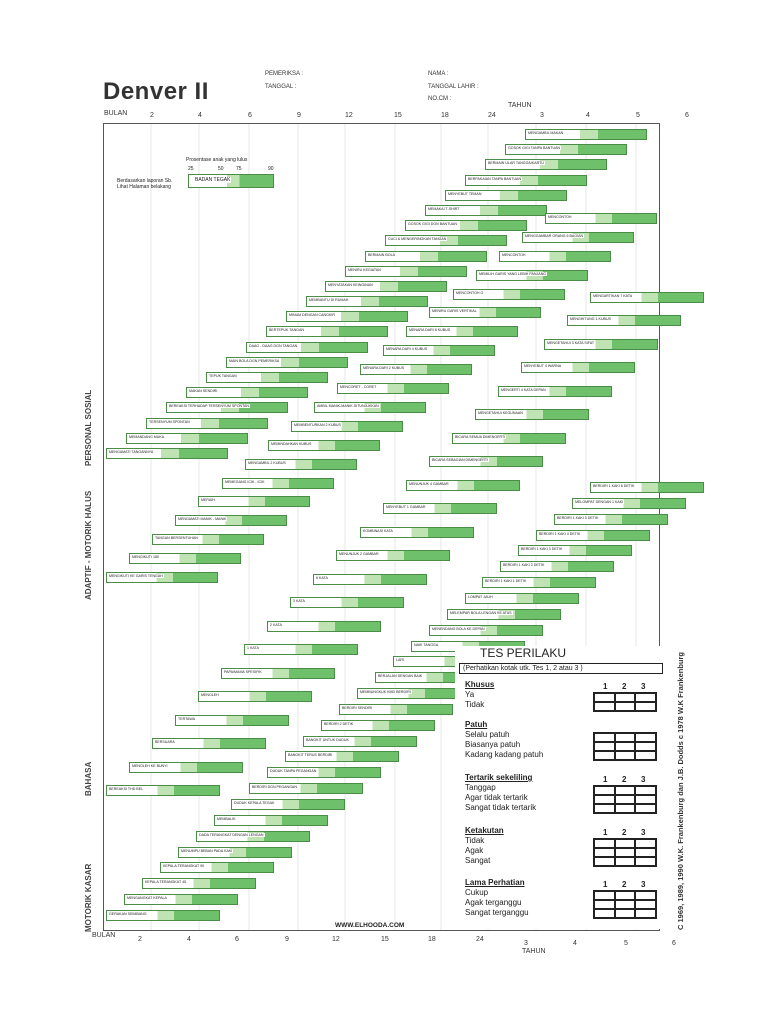 Image resolution: width=768 pixels, height=1024 pixels. Describe the element at coordinates (299, 115) in the screenshot. I see `top-month-tick: 9` at that location.